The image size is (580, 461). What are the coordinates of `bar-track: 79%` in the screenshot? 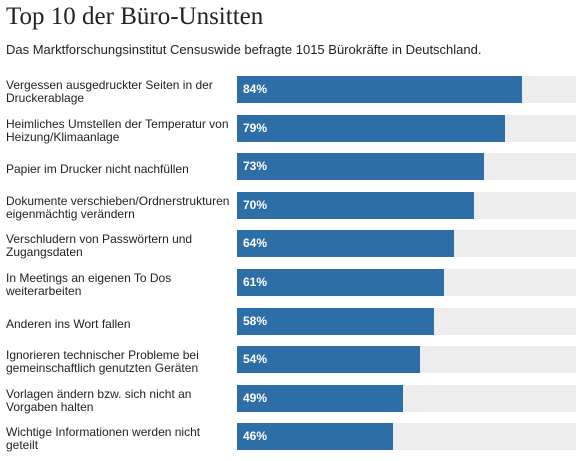 It's located at (406, 128).